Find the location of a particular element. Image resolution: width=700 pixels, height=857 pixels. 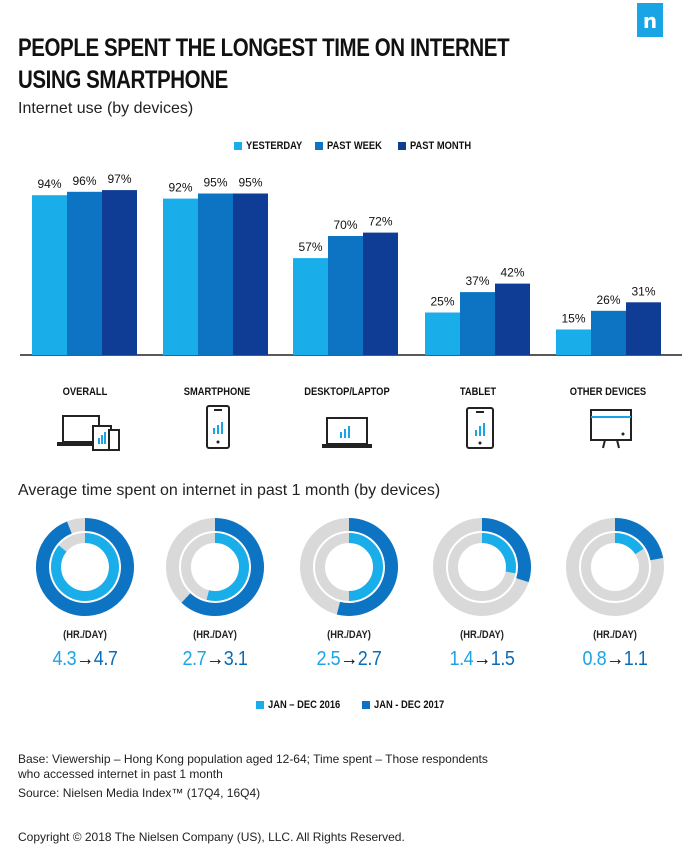

value-2017-4: 1.1 is located at coordinates (635, 659).